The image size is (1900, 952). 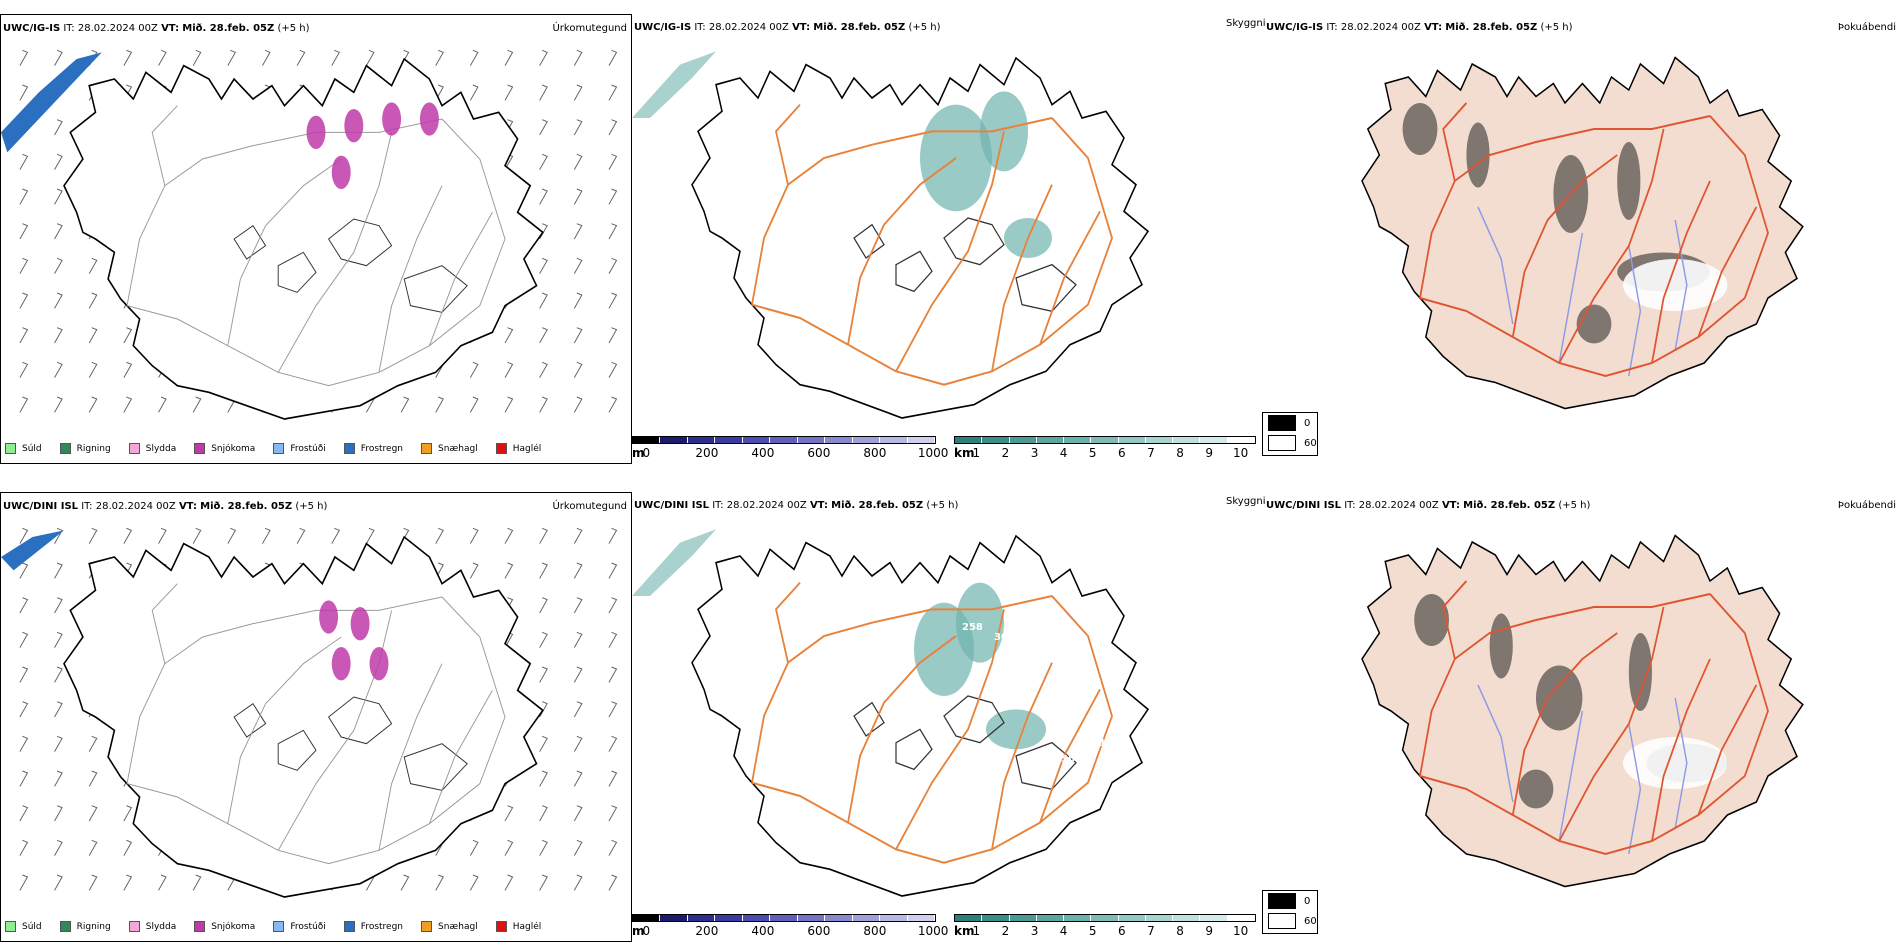 I want to click on legend-item: Slydda, so click(x=152, y=448).